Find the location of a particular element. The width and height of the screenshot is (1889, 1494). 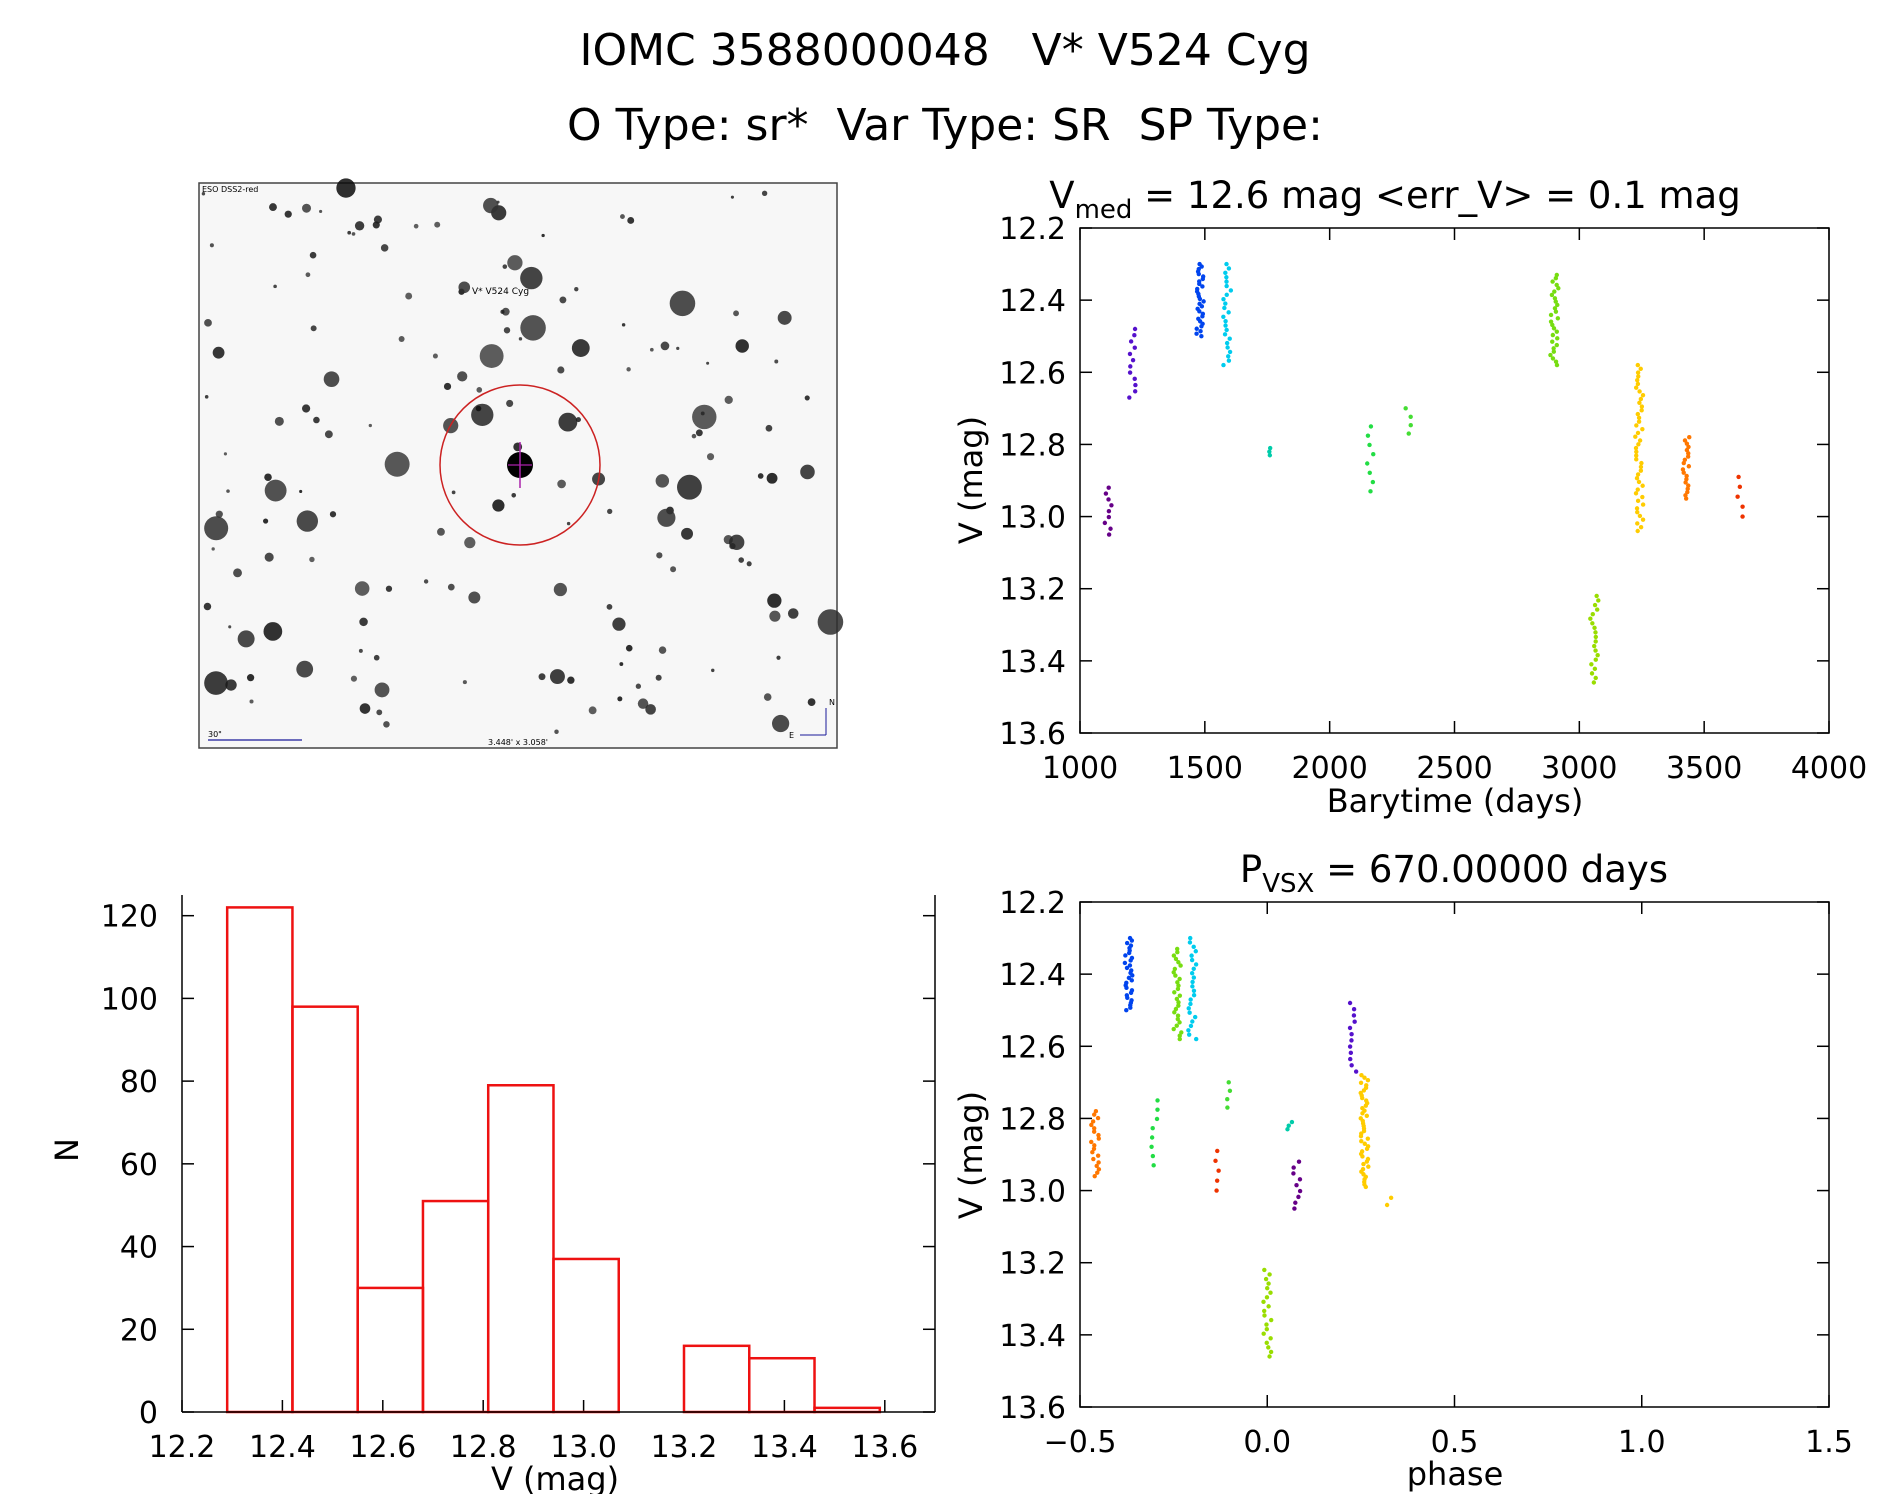

light-curve-ytick-label: 13.4 is located at coordinates (1032, 662).